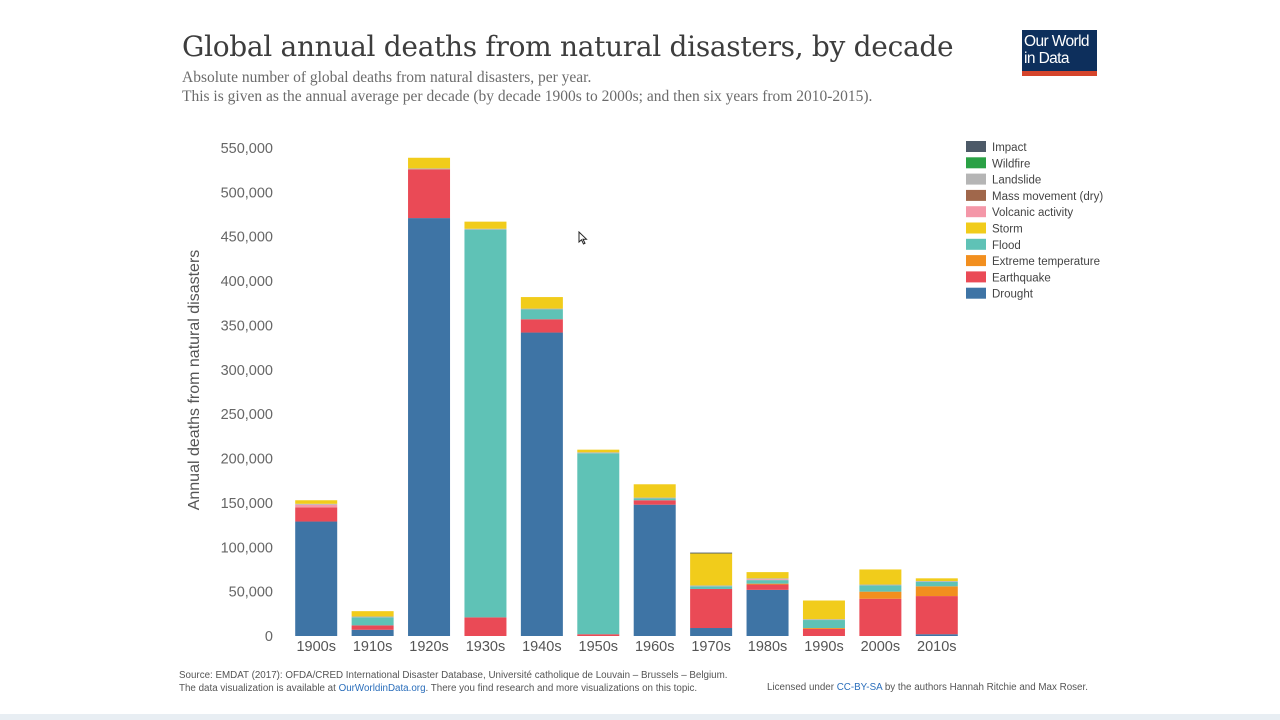 The width and height of the screenshot is (1280, 720). I want to click on x-tick-label: 1970s, so click(711, 647).